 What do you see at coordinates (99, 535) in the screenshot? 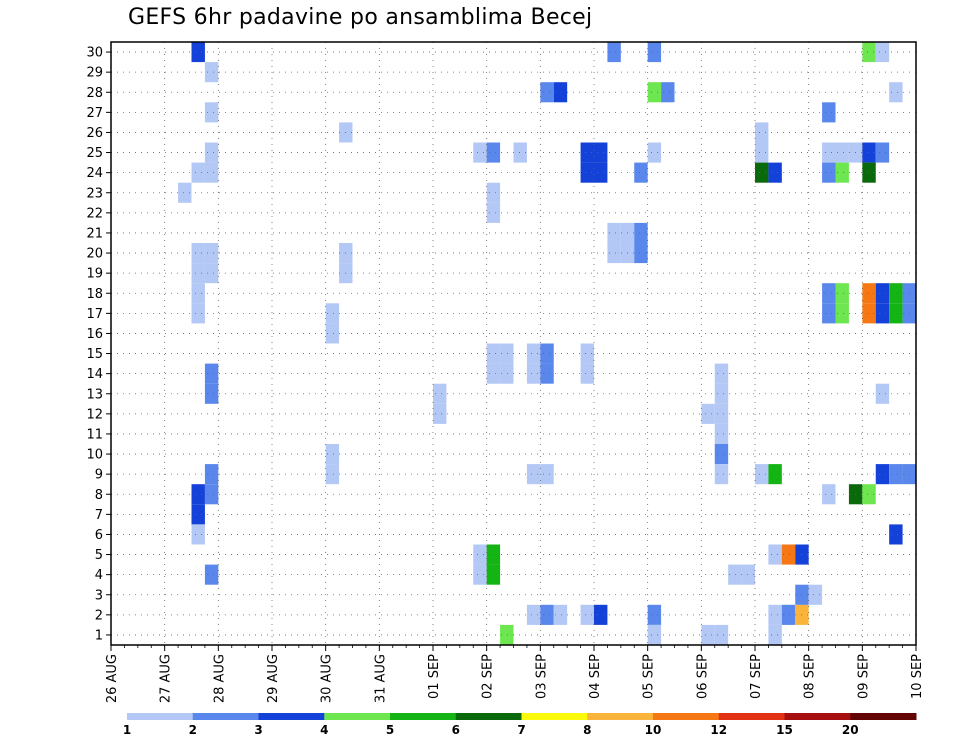
I see `y-tick-label: 6` at bounding box center [99, 535].